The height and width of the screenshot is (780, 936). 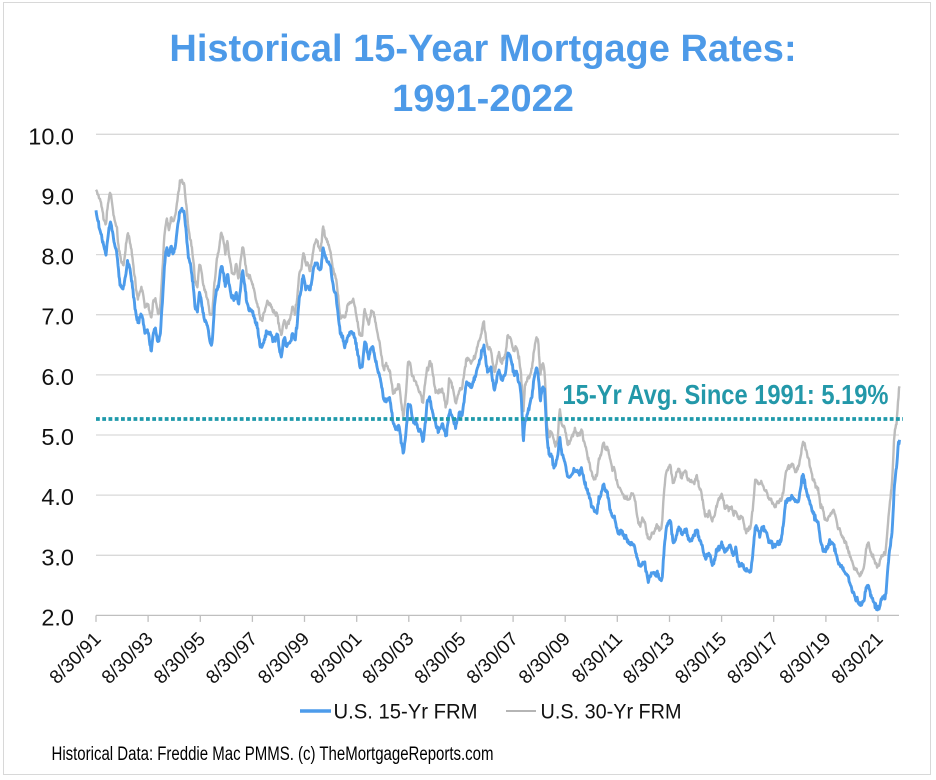 I want to click on svg-text: 8/30/01, so click(x=337, y=659).